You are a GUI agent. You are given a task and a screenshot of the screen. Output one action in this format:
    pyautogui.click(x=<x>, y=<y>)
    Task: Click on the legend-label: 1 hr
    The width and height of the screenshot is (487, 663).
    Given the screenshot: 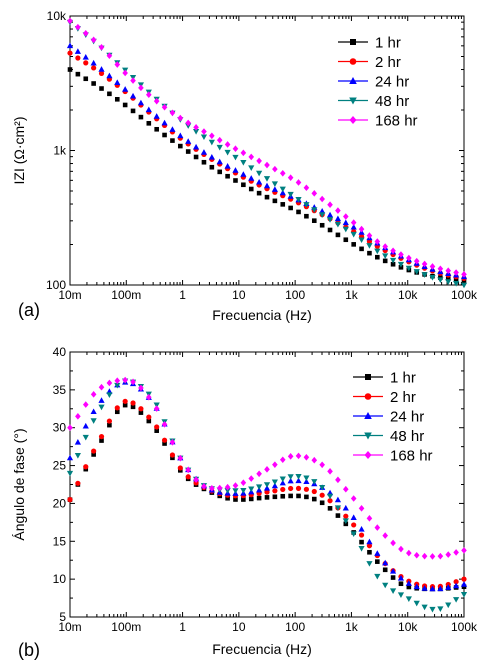 What is the action you would take?
    pyautogui.click(x=388, y=43)
    